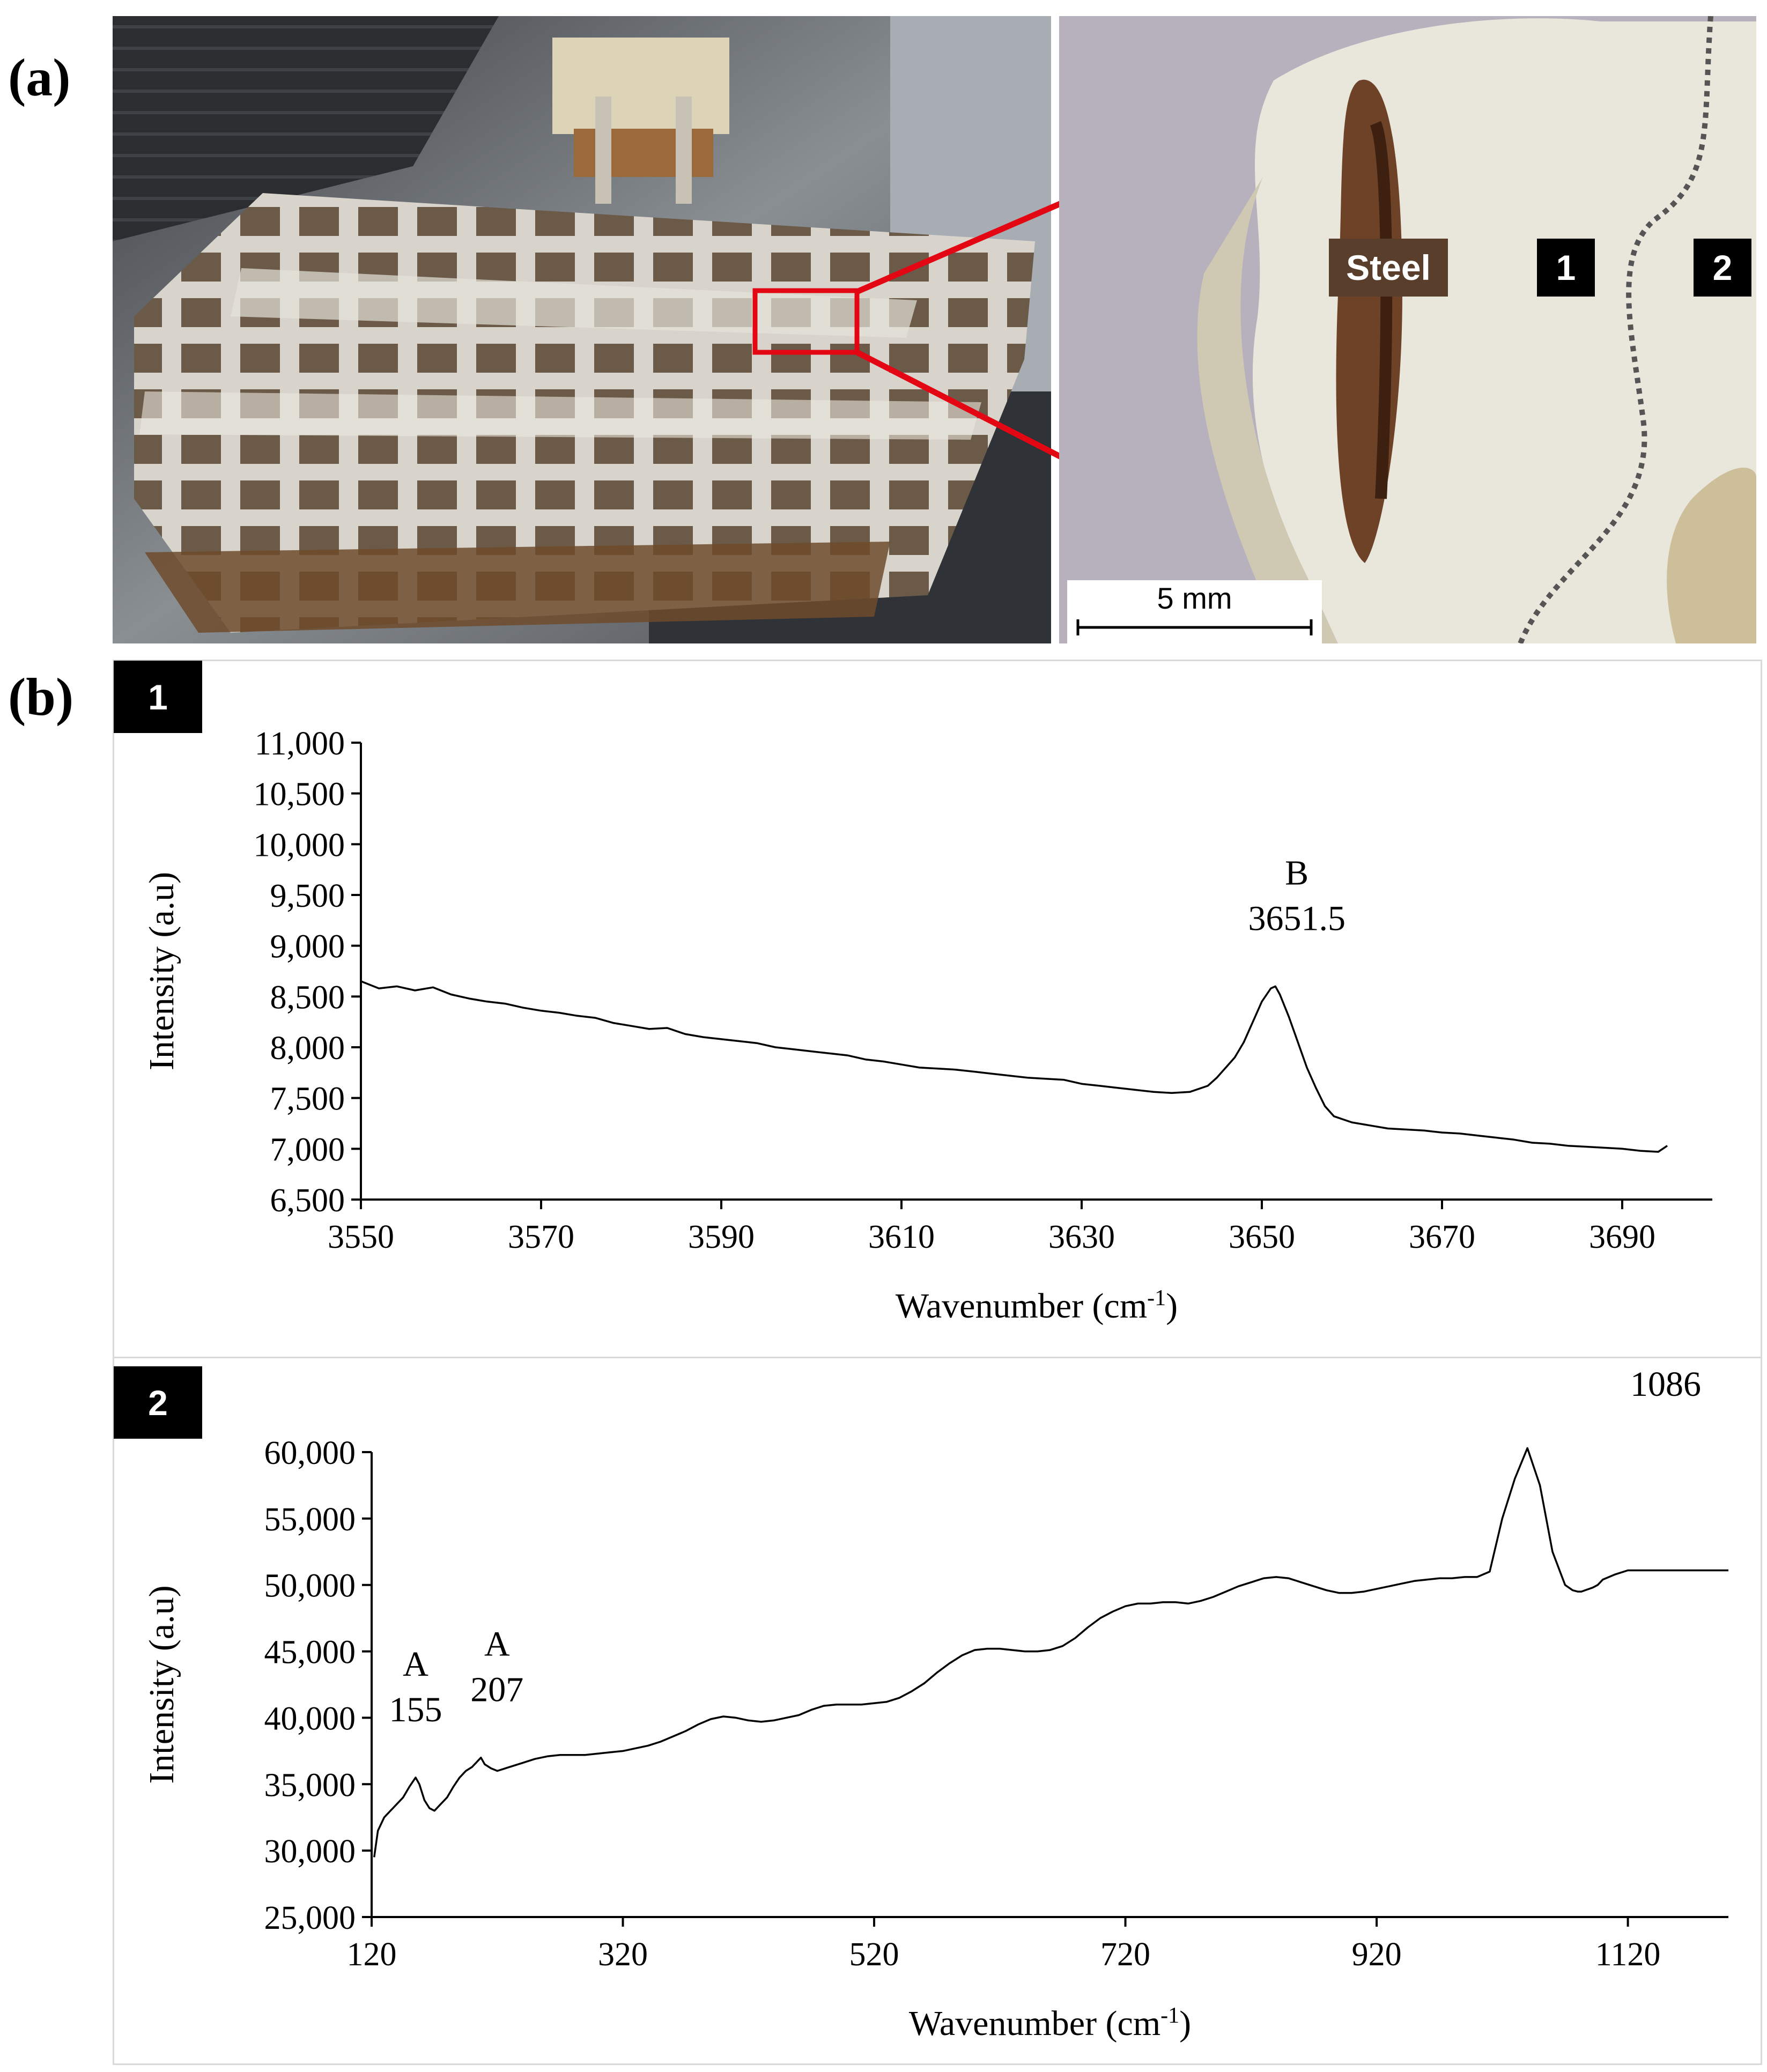  I want to click on peak-annotation: A 207, so click(496, 1667).